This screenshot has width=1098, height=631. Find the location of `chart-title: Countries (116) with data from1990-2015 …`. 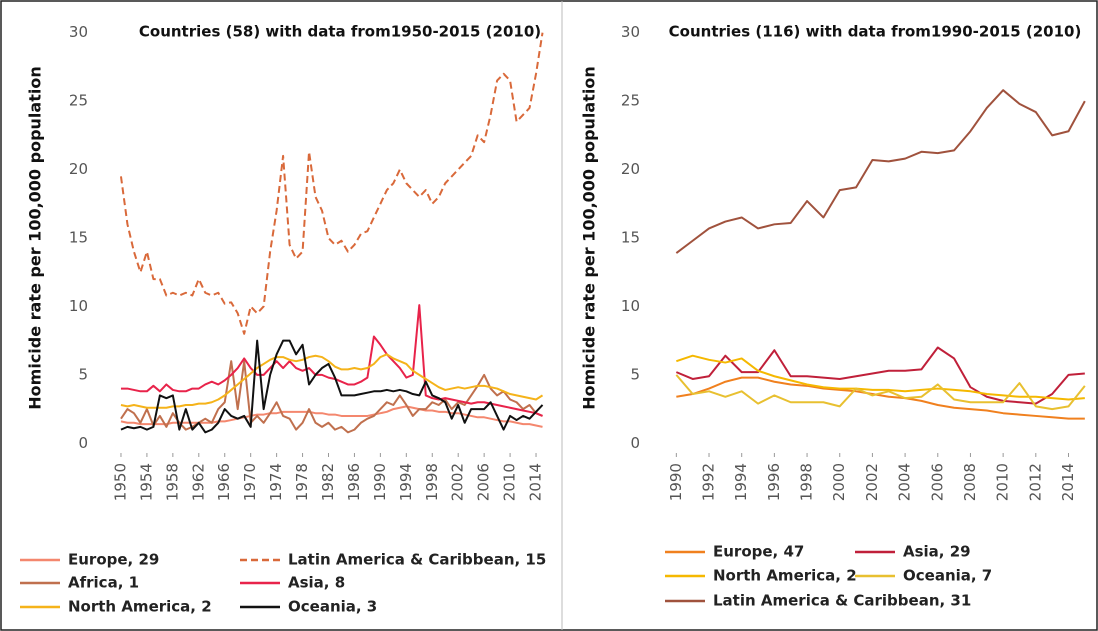

chart-title: Countries (116) with data from1990-2015 … is located at coordinates (875, 32).